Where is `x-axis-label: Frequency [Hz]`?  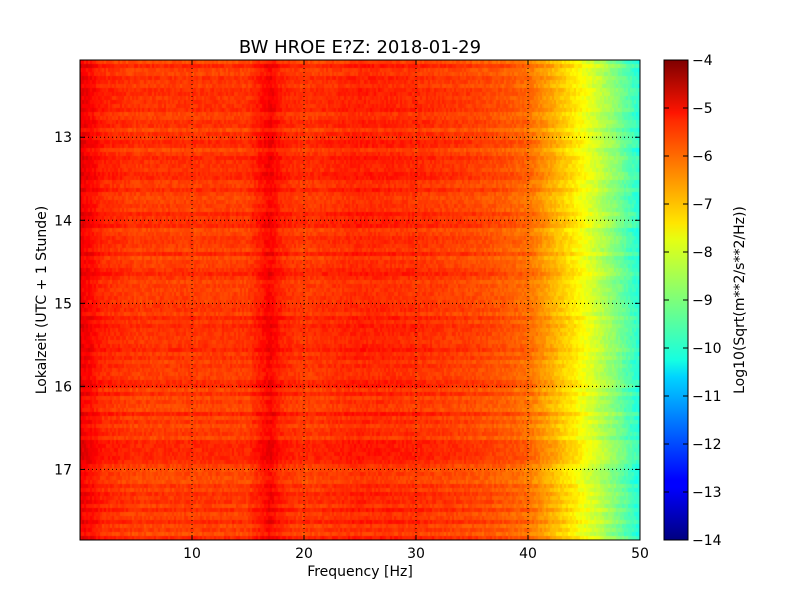
x-axis-label: Frequency [Hz] is located at coordinates (360, 572).